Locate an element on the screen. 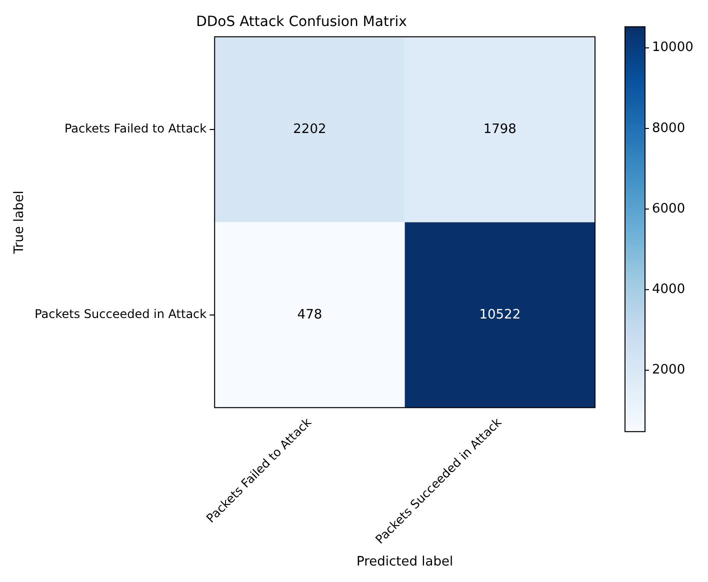  y-axis-title: True label is located at coordinates (20, 222).